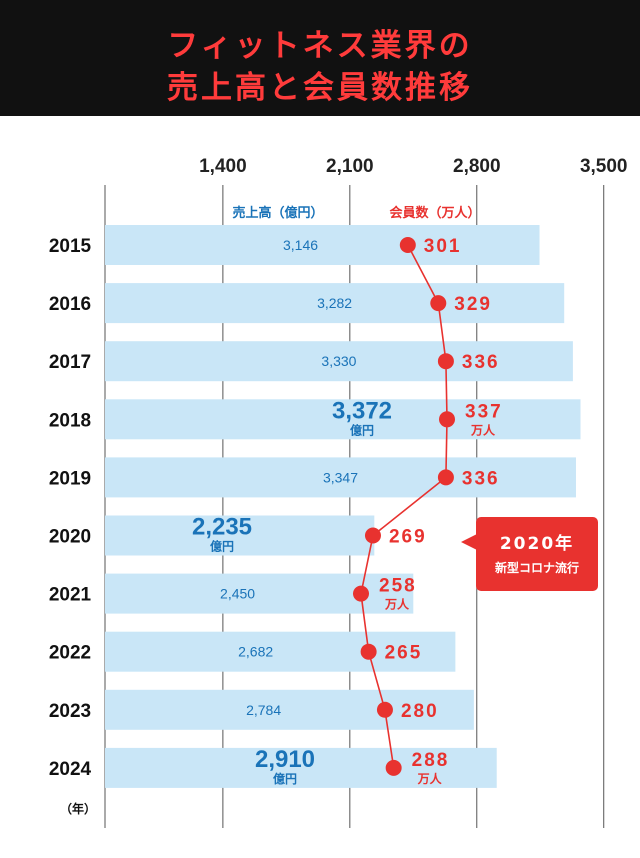  I want to click on chart-title-line2: 売上高と会員数推移, so click(320, 88).